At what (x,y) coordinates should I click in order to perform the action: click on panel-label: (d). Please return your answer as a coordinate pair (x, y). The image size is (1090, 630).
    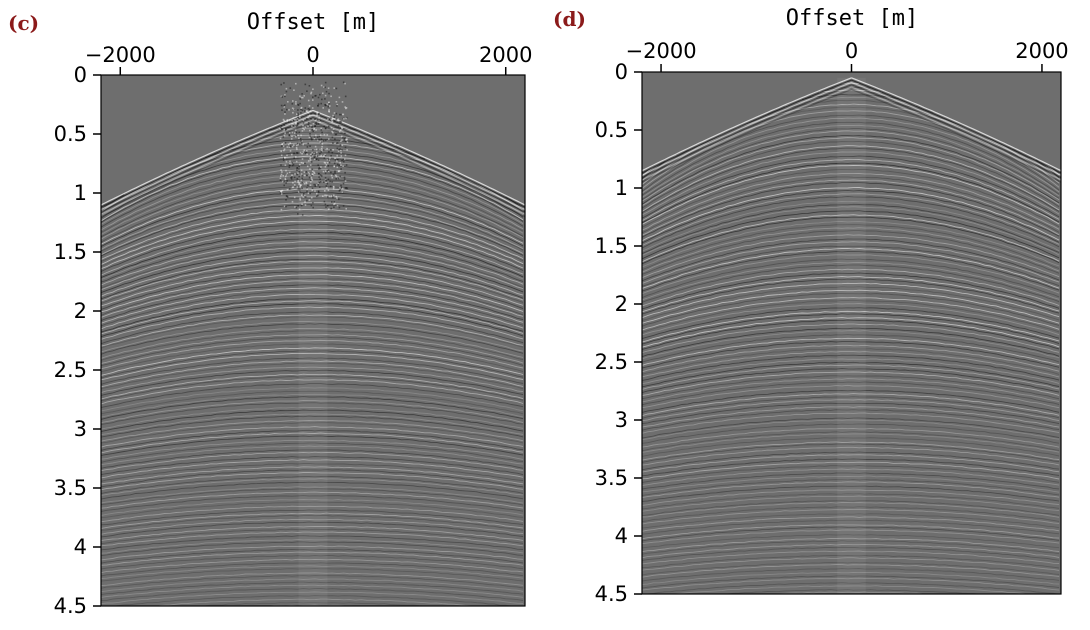
    Looking at the image, I should click on (569, 19).